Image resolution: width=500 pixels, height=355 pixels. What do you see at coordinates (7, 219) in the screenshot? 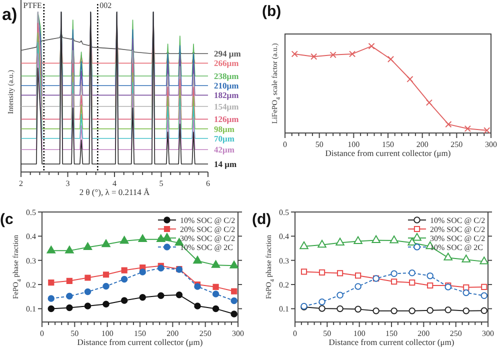
I see `chart-title: (c` at bounding box center [7, 219].